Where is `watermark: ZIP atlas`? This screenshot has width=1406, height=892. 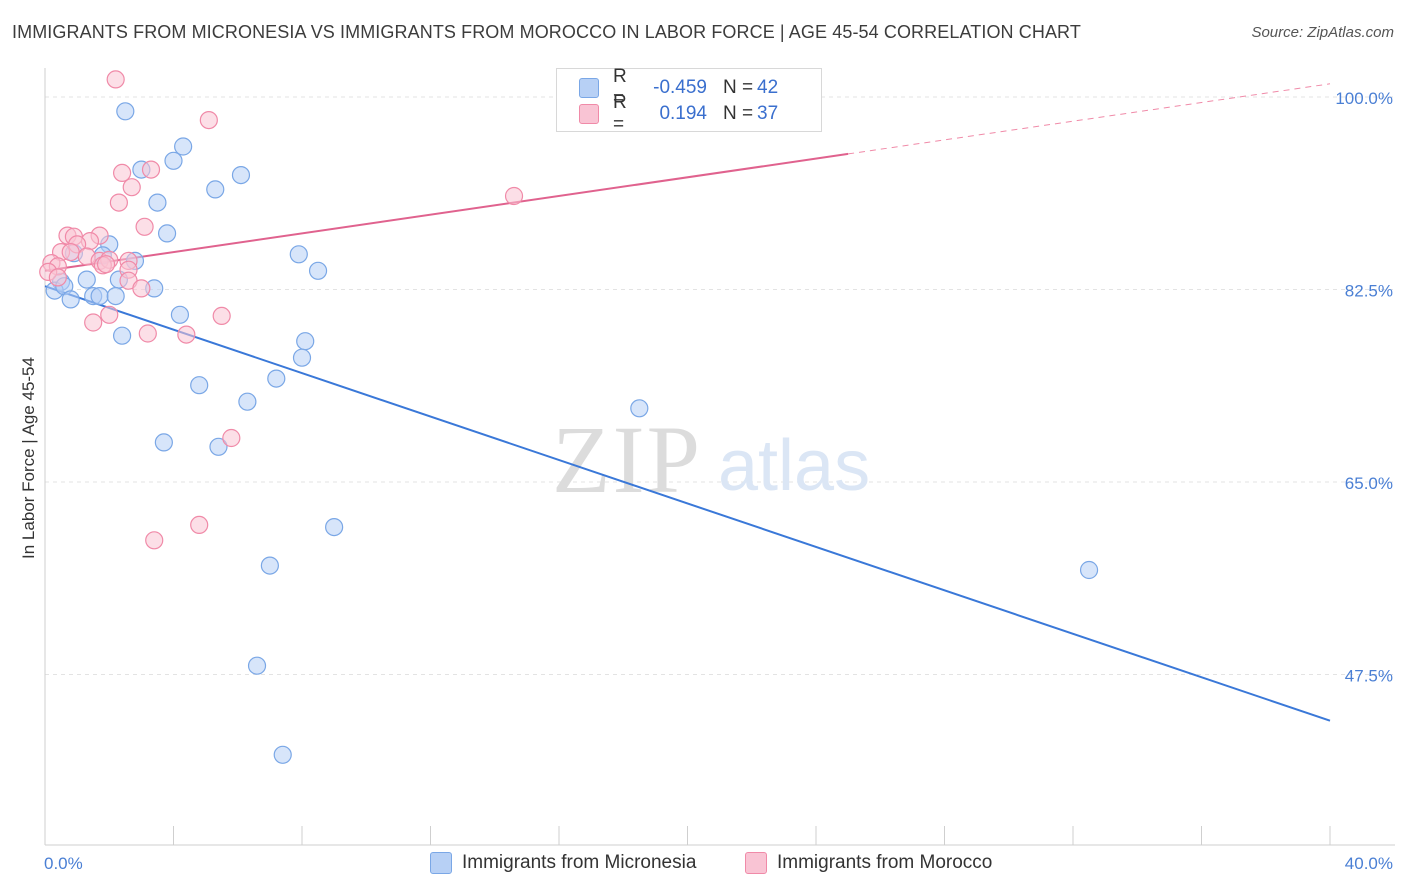 watermark: ZIP atlas is located at coordinates (711, 459).